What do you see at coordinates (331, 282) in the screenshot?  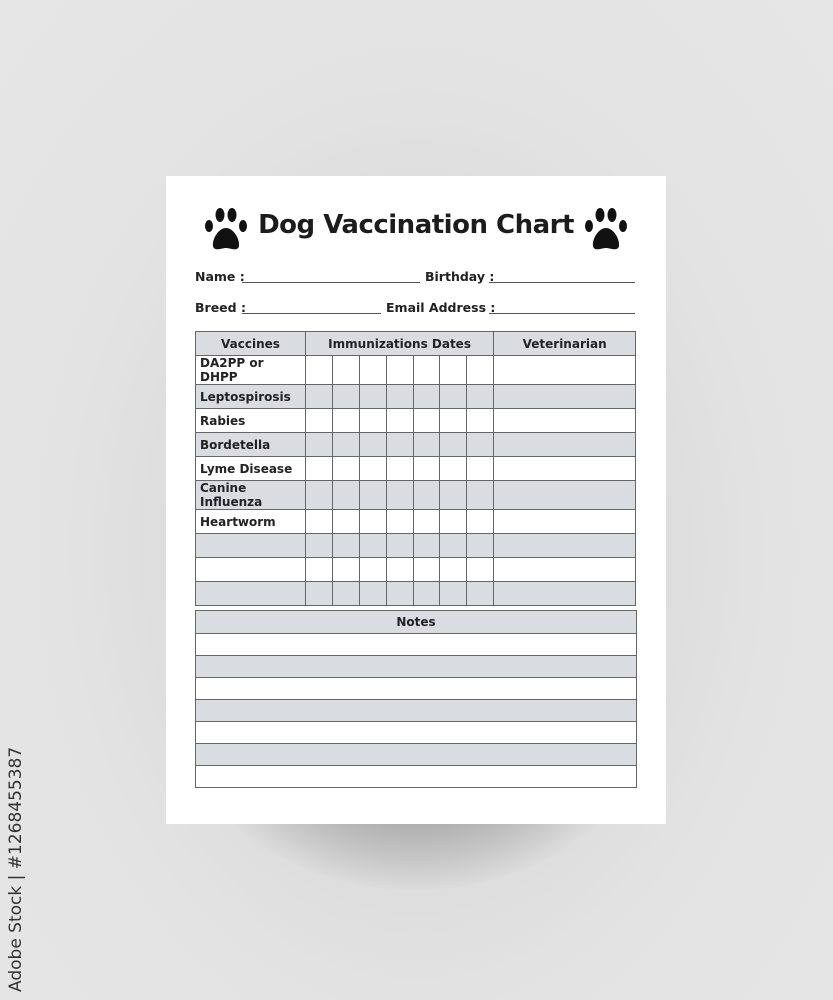 I see `name-field` at bounding box center [331, 282].